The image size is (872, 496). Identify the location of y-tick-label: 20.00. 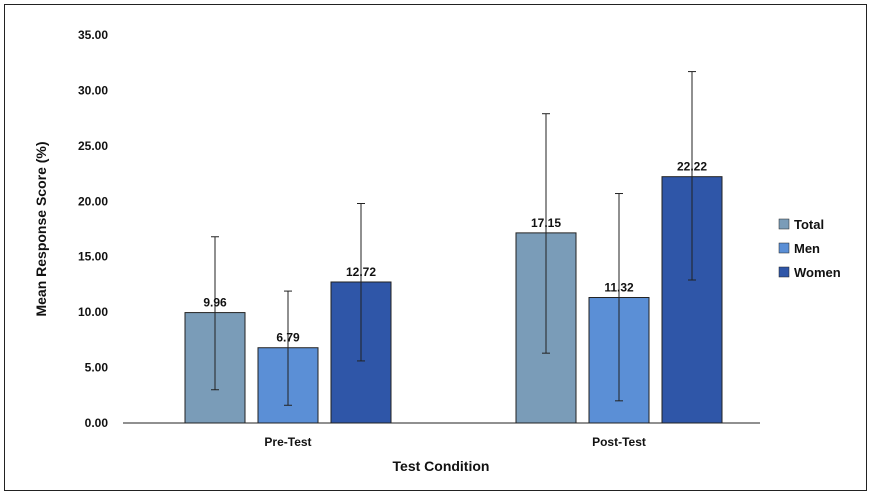
(93, 201).